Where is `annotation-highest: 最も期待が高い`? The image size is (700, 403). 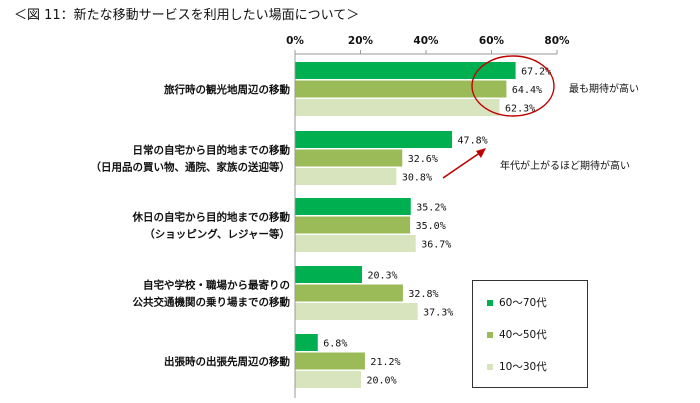 annotation-highest: 最も期待が高い is located at coordinates (604, 88).